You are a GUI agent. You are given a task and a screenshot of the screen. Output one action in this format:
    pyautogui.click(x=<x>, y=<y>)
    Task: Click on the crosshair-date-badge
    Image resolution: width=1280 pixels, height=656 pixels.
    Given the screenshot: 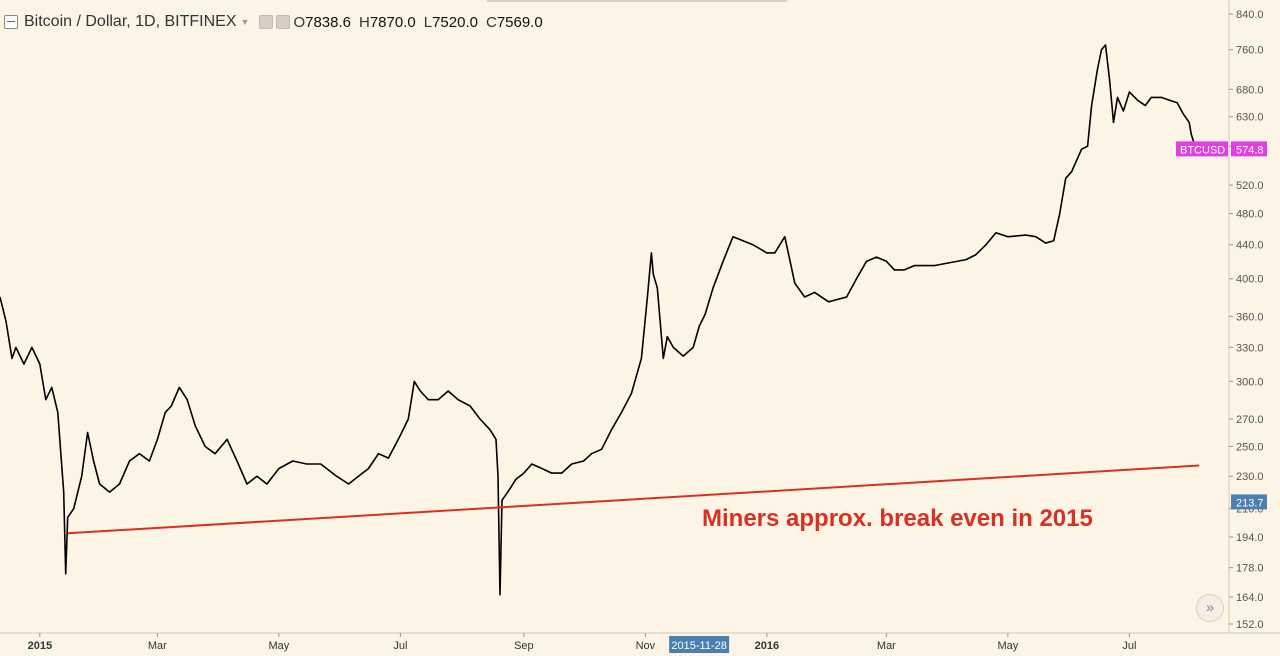 What is the action you would take?
    pyautogui.click(x=699, y=644)
    